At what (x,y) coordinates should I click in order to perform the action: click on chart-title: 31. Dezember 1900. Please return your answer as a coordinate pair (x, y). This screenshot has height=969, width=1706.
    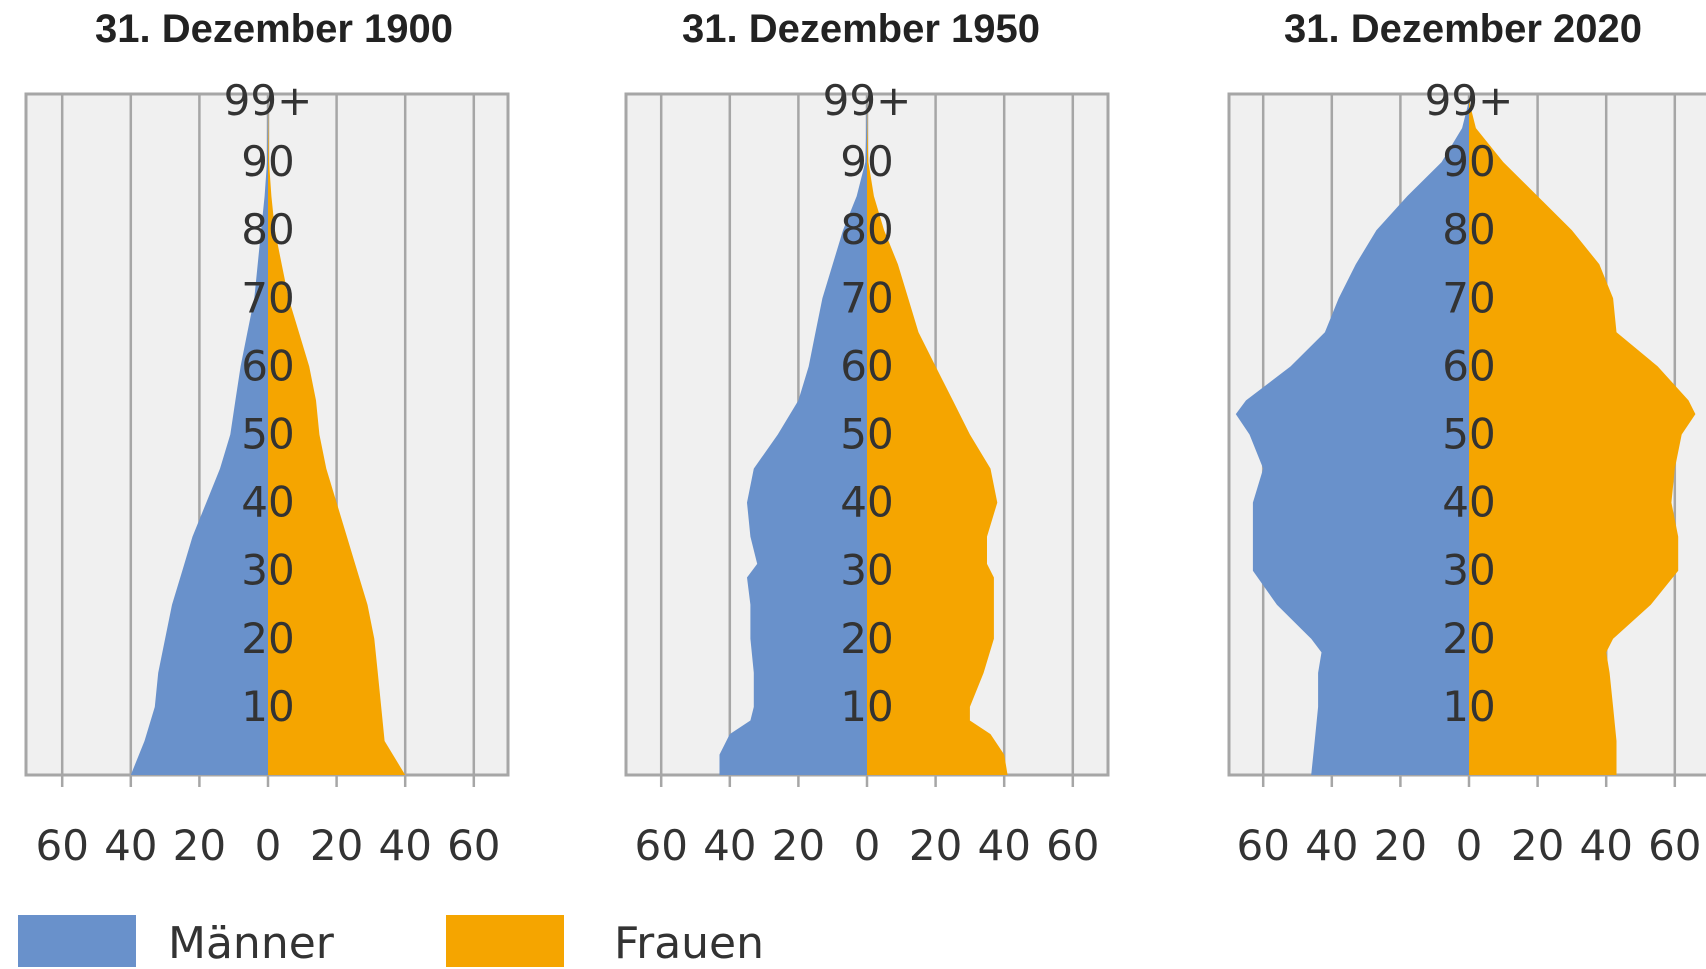
    Looking at the image, I should click on (274, 29).